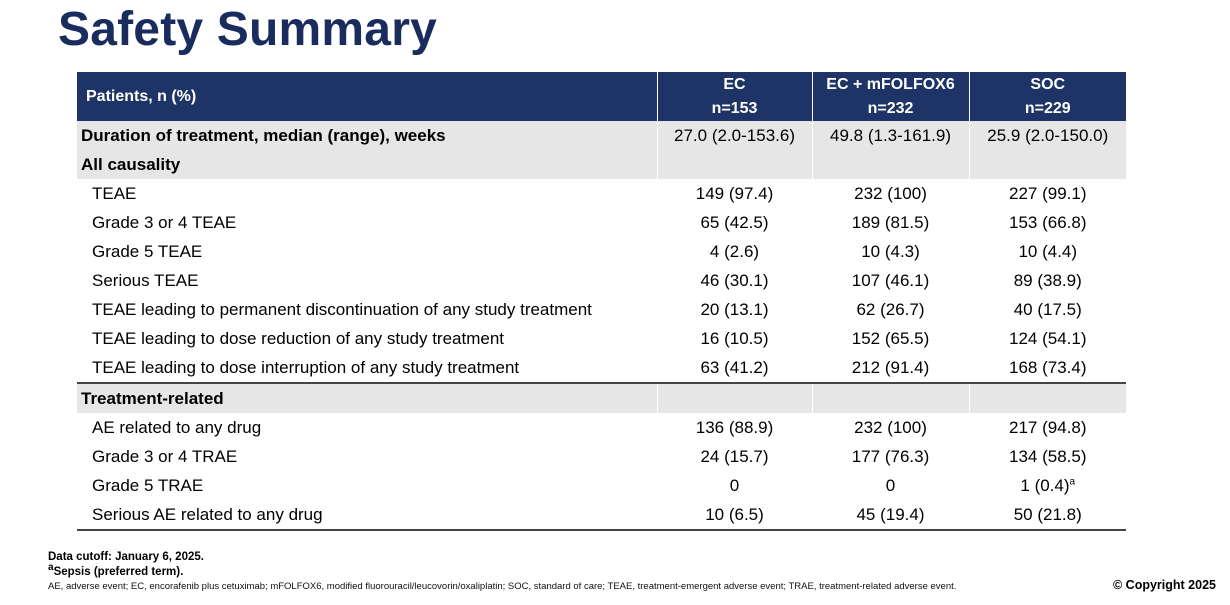 The height and width of the screenshot is (605, 1230). Describe the element at coordinates (165, 456) in the screenshot. I see `row-label: Grade 3 or 4 TRAE` at that location.